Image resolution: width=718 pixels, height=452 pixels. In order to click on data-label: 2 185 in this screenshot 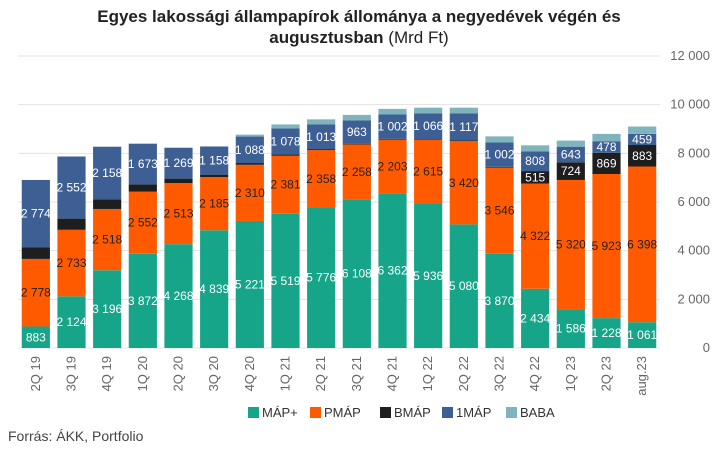, I will do `click(214, 204)`.